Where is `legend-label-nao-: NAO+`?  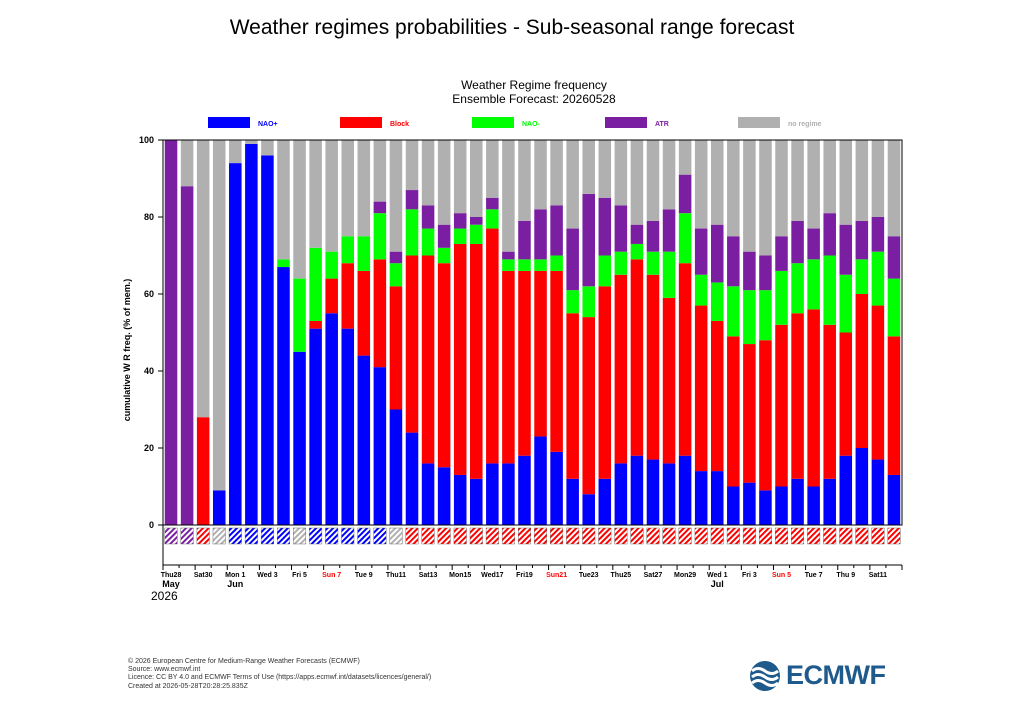
legend-label-nao-: NAO+ is located at coordinates (268, 124).